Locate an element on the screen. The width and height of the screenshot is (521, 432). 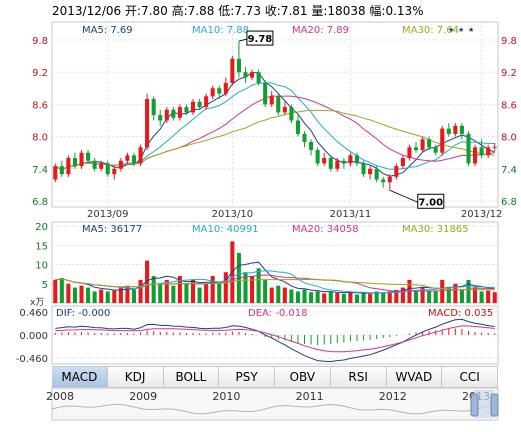
price-tick-left: 8.0 is located at coordinates (40, 138).